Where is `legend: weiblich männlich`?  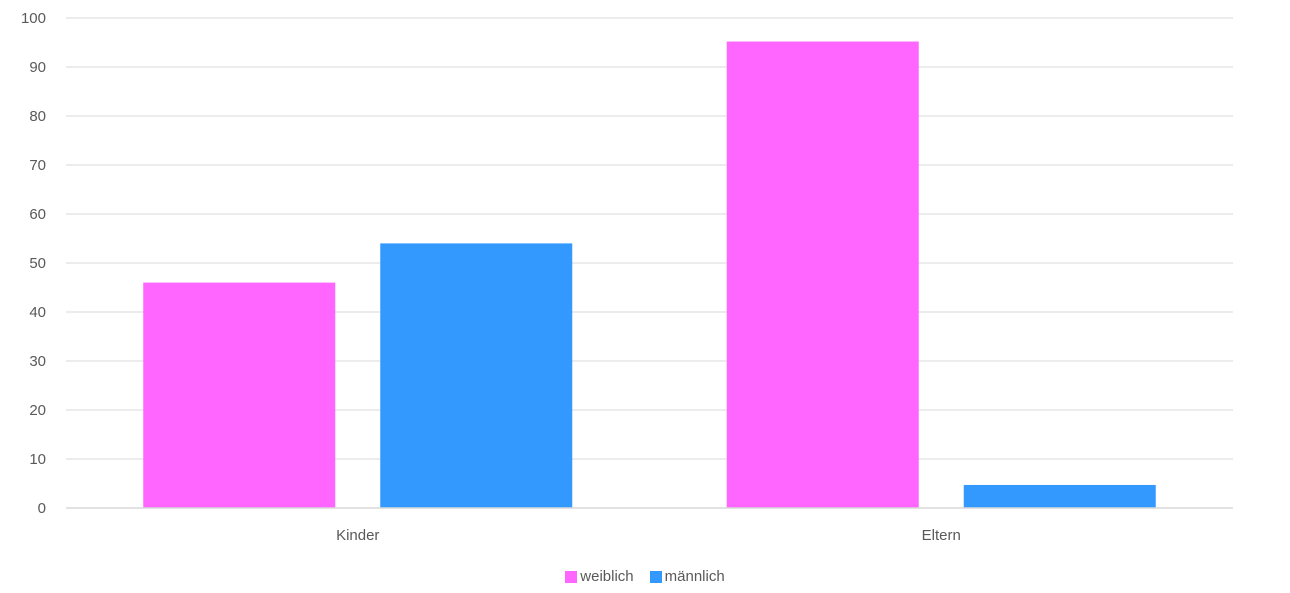
legend: weiblich männlich is located at coordinates (645, 576).